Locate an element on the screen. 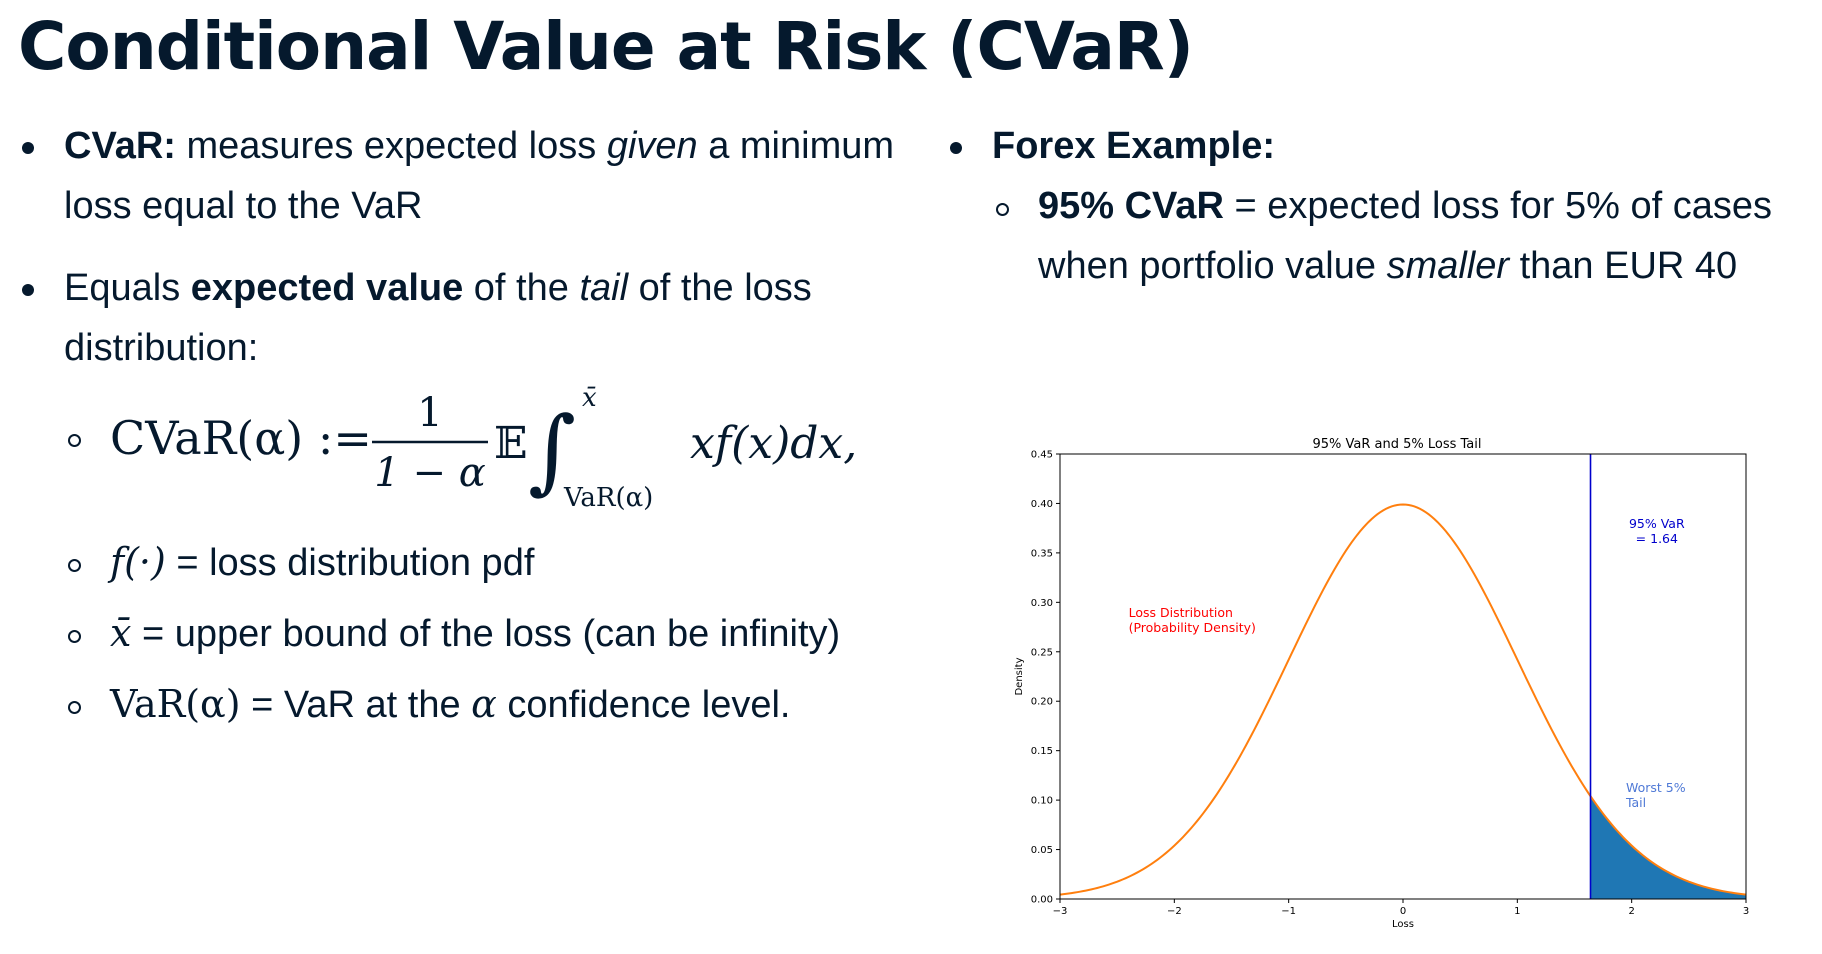 This screenshot has height=954, width=1822. x-tick-label: 1 is located at coordinates (1517, 911).